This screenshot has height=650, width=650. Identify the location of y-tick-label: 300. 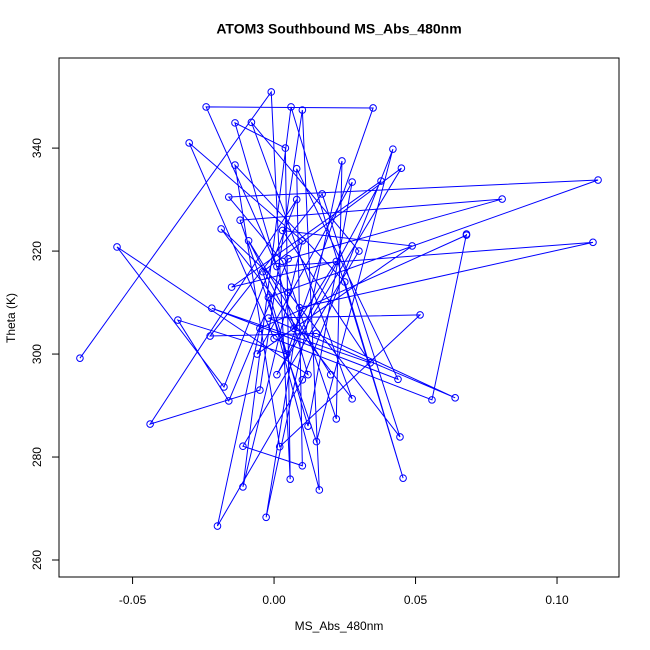
(37, 354).